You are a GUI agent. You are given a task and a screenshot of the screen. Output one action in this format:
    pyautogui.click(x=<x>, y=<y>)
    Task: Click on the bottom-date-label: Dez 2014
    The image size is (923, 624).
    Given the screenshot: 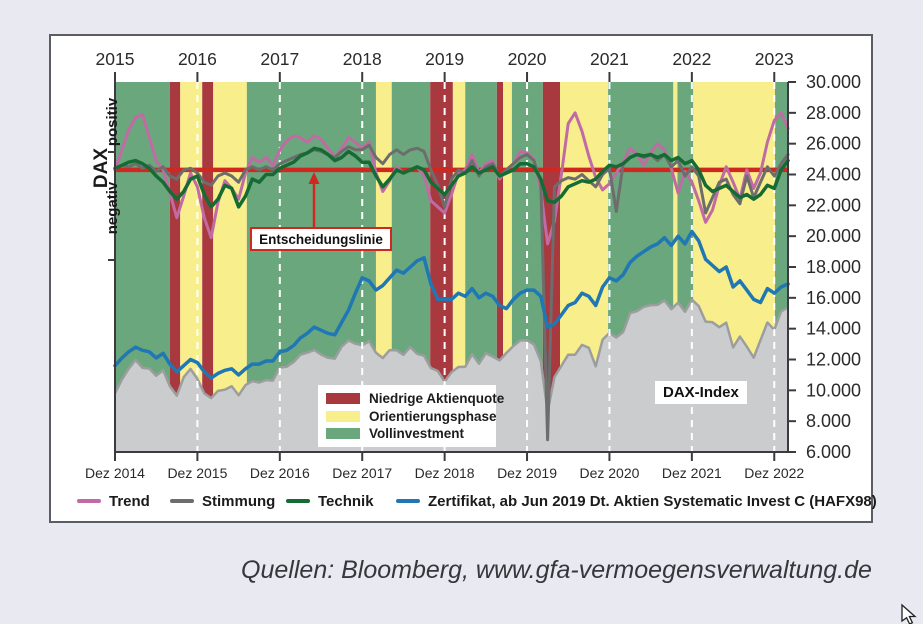 What is the action you would take?
    pyautogui.click(x=115, y=473)
    